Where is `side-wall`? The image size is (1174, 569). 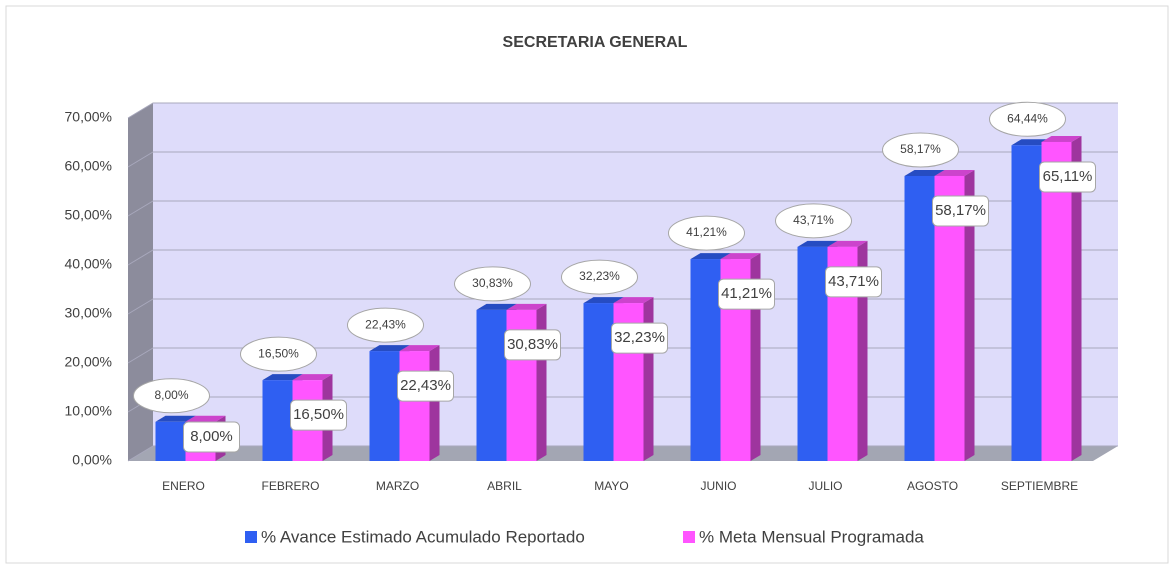
side-wall is located at coordinates (140, 282).